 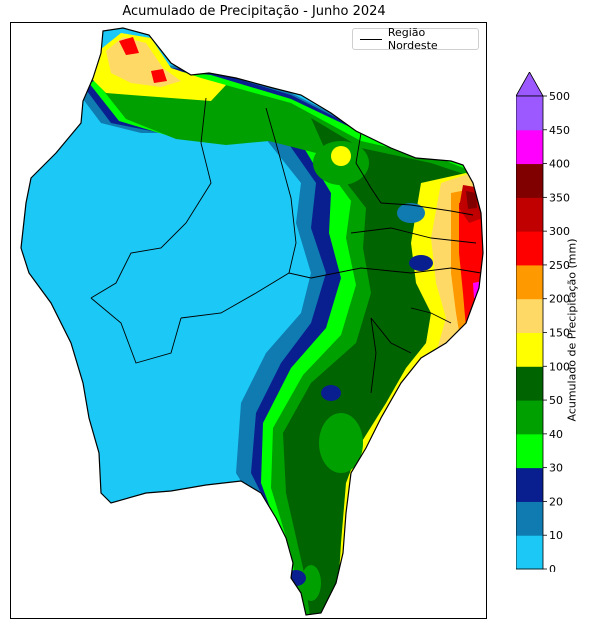 I want to click on colorbar-tick-label: 200, so click(x=559, y=299).